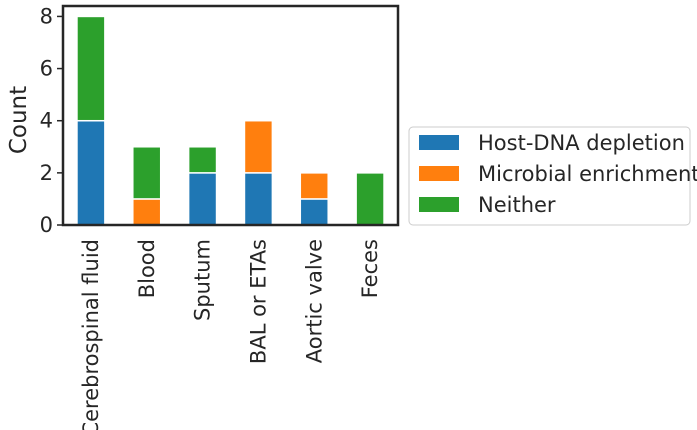 The height and width of the screenshot is (430, 697). I want to click on y-tick-label: 8, so click(46, 16).